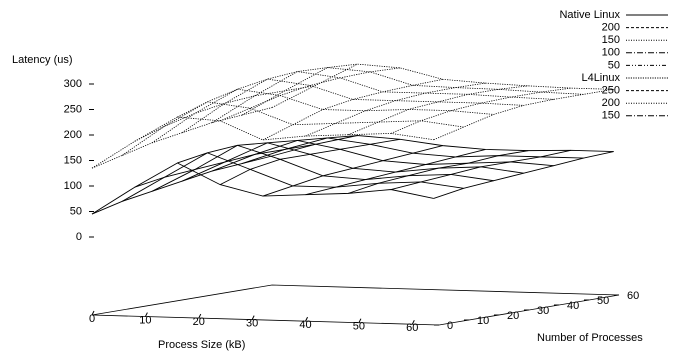 The height and width of the screenshot is (353, 678). What do you see at coordinates (600, 78) in the screenshot?
I see `legend-label: L4Linux` at bounding box center [600, 78].